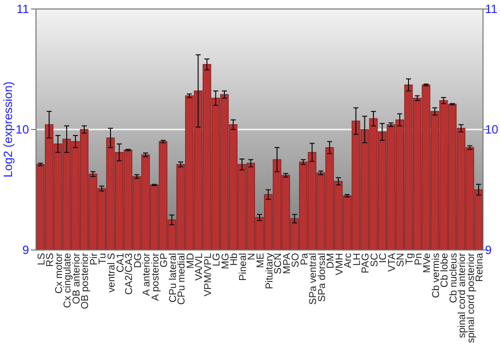 This screenshot has height=350, width=500. What do you see at coordinates (278, 263) in the screenshot?
I see `x-tick-label: SCN` at bounding box center [278, 263].